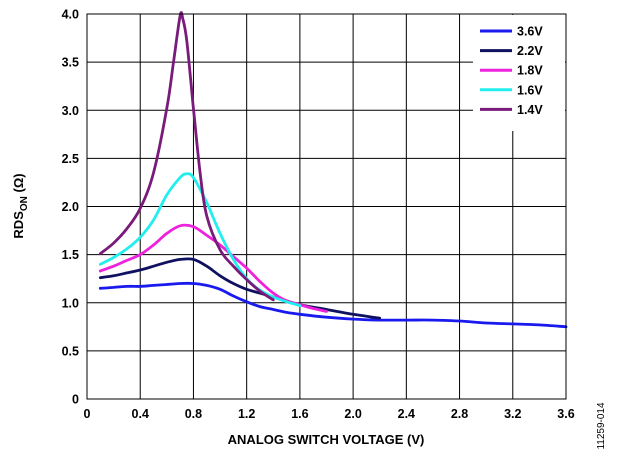 The height and width of the screenshot is (459, 623). I want to click on y-tick-label: 2.0, so click(70, 207).